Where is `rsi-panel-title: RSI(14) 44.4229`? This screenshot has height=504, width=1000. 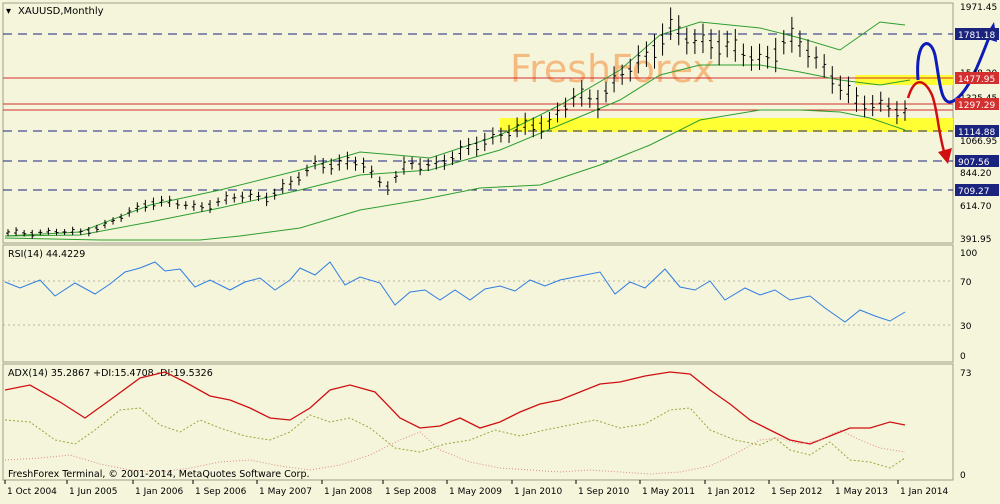
rsi-panel-title: RSI(14) 44.4229 is located at coordinates (46, 254).